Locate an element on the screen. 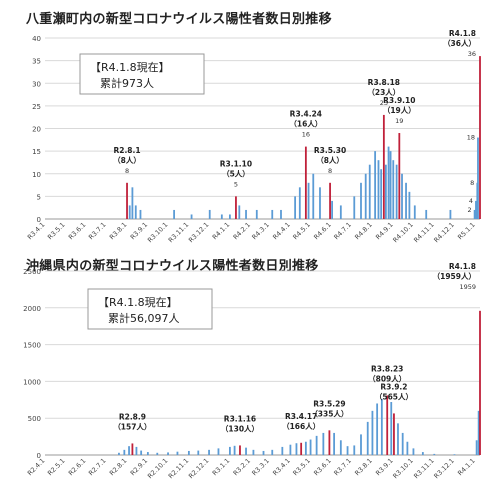 This screenshot has height=493, width=500. x-tick-label: R2.10.1 is located at coordinates (157, 468).